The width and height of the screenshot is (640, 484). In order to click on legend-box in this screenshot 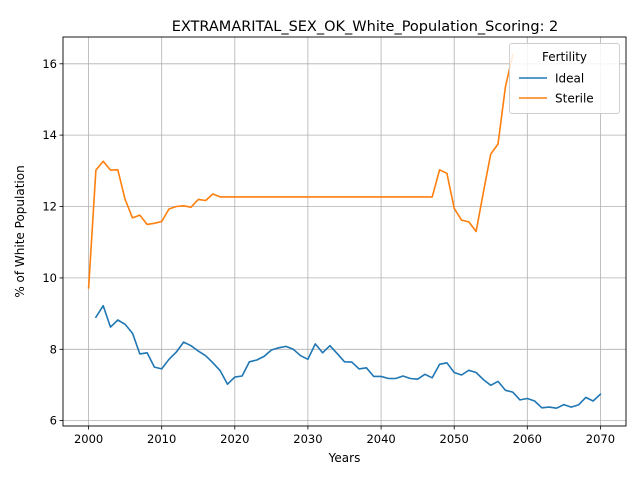, I will do `click(564, 78)`.